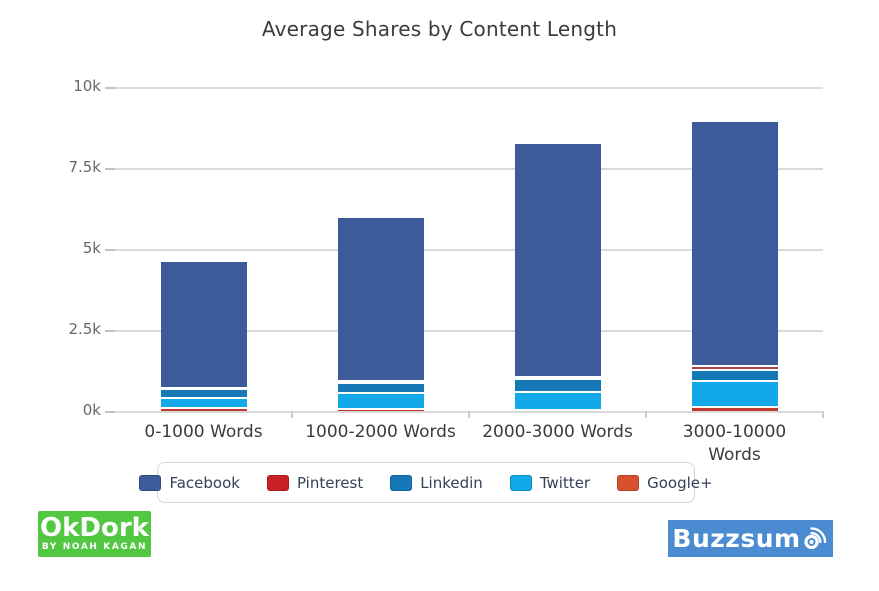  Describe the element at coordinates (557, 432) in the screenshot. I see `x-axis-label: 2000-3000 Words` at that location.